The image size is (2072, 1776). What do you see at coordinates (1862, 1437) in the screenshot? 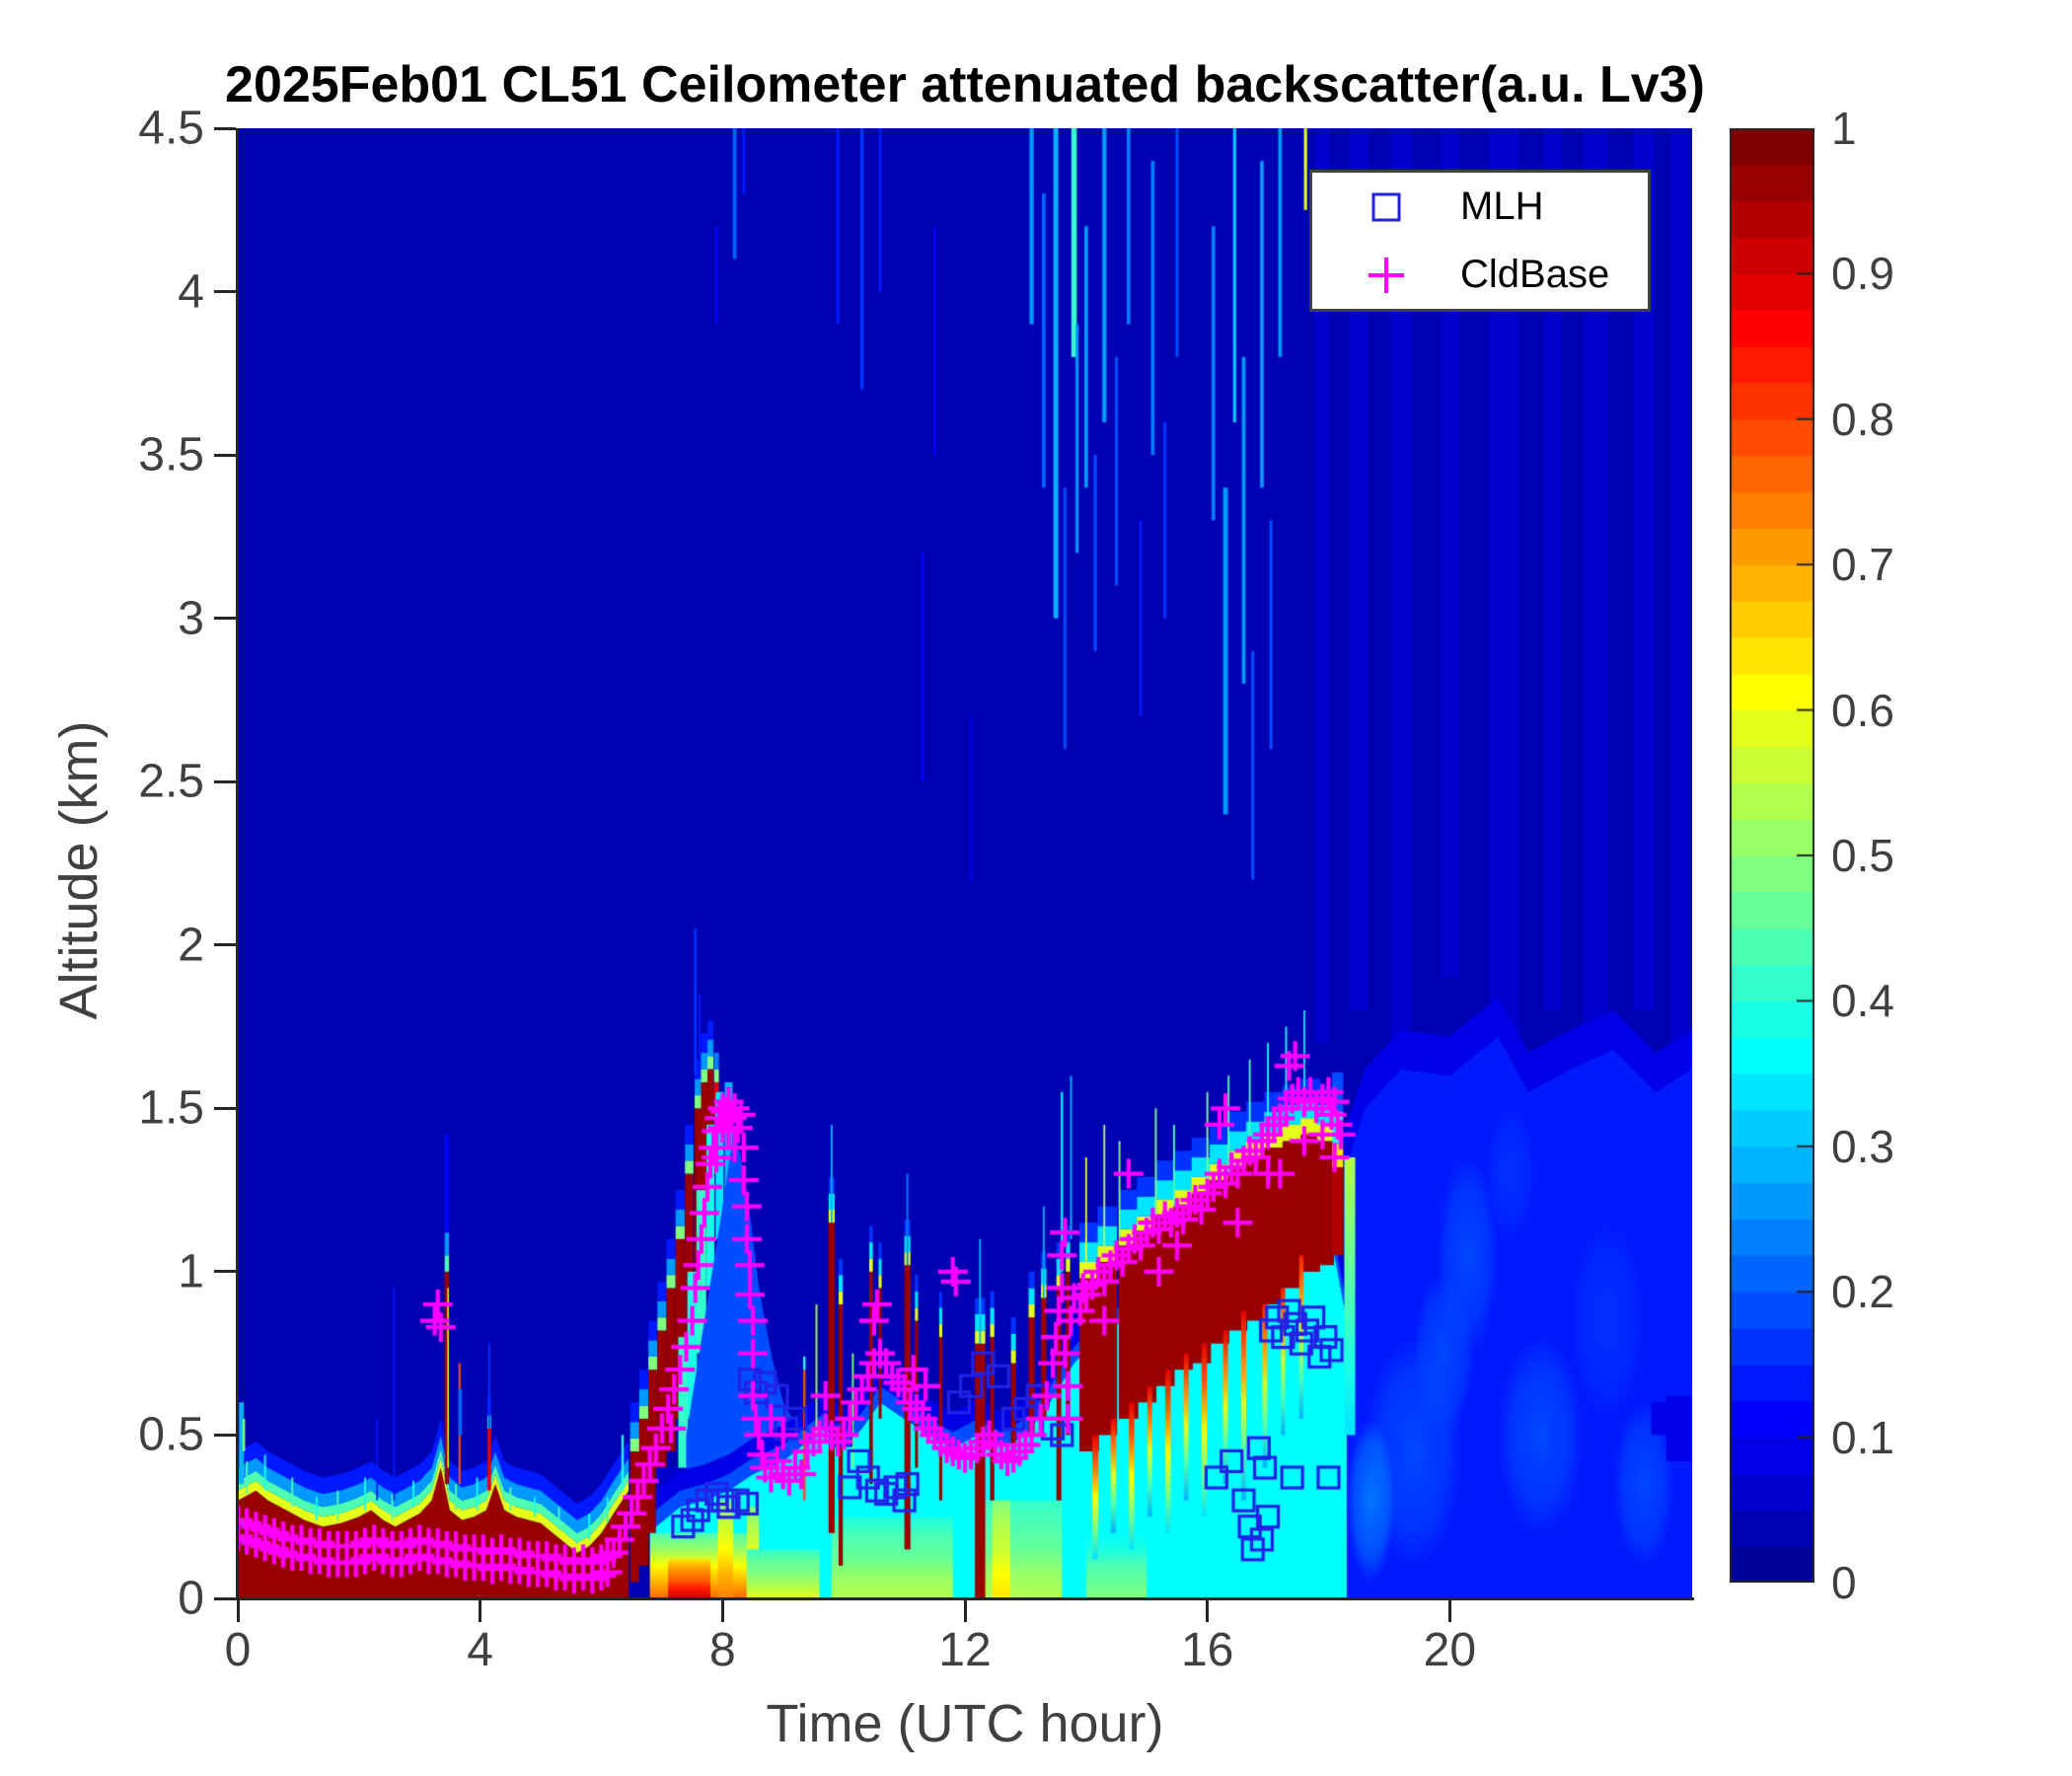
I see `colorbar-tick-label: 0.1` at bounding box center [1862, 1437].